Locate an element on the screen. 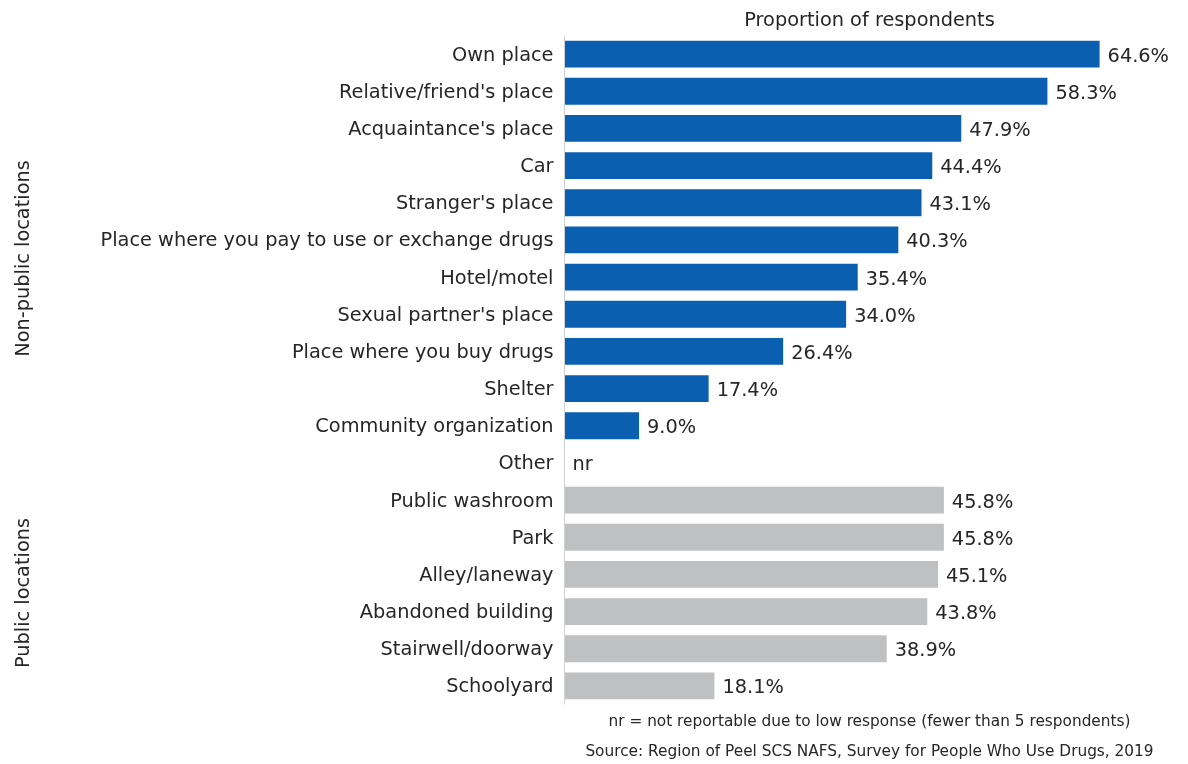  y-tick-label: Community organization is located at coordinates (434, 426).